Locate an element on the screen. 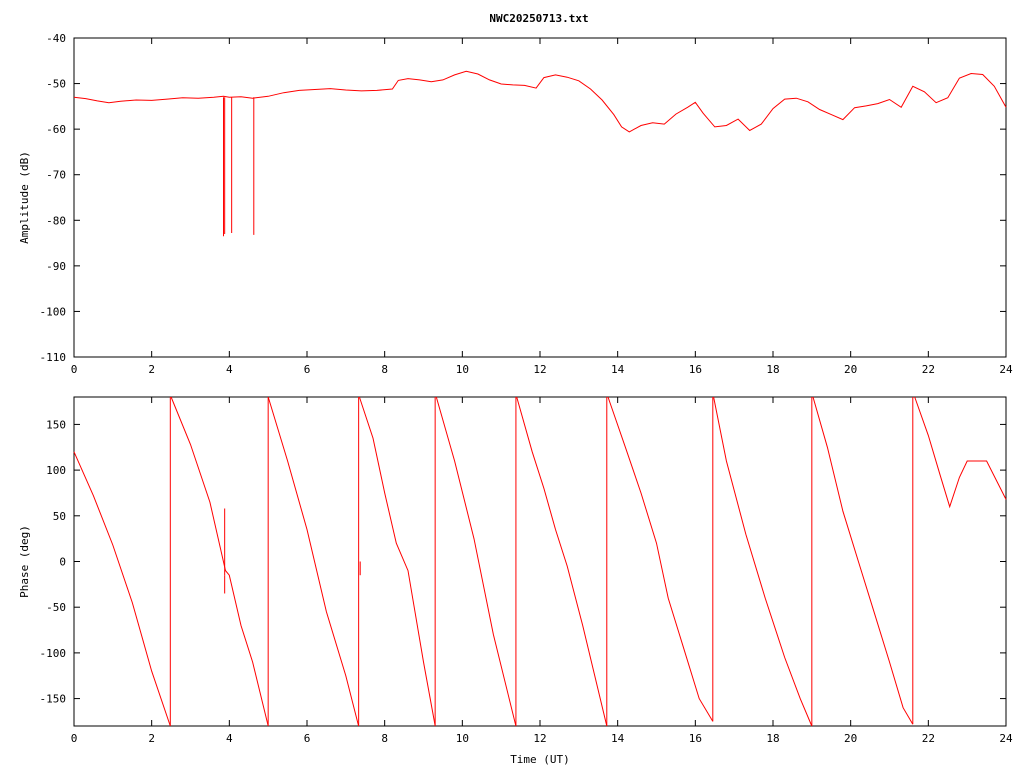  phase-y-tick-label: -50 is located at coordinates (56, 607).